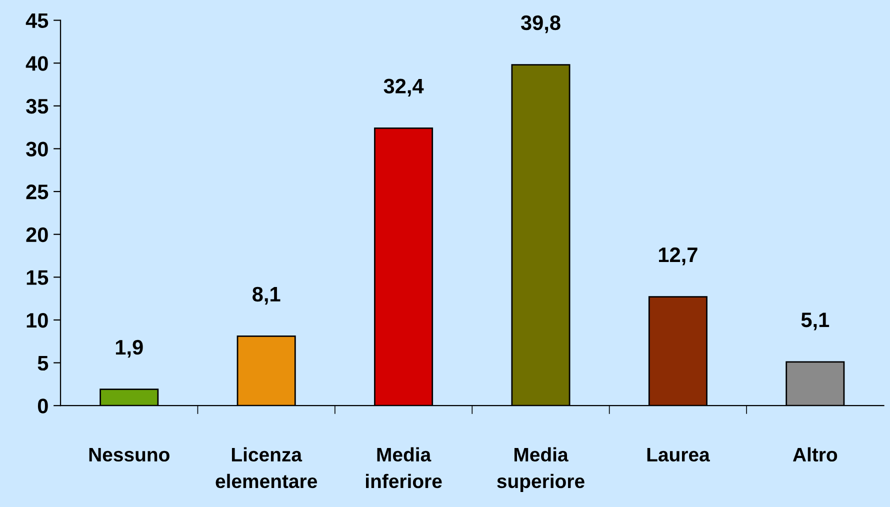  Describe the element at coordinates (540, 24) in the screenshot. I see `data-label: 39,8` at that location.